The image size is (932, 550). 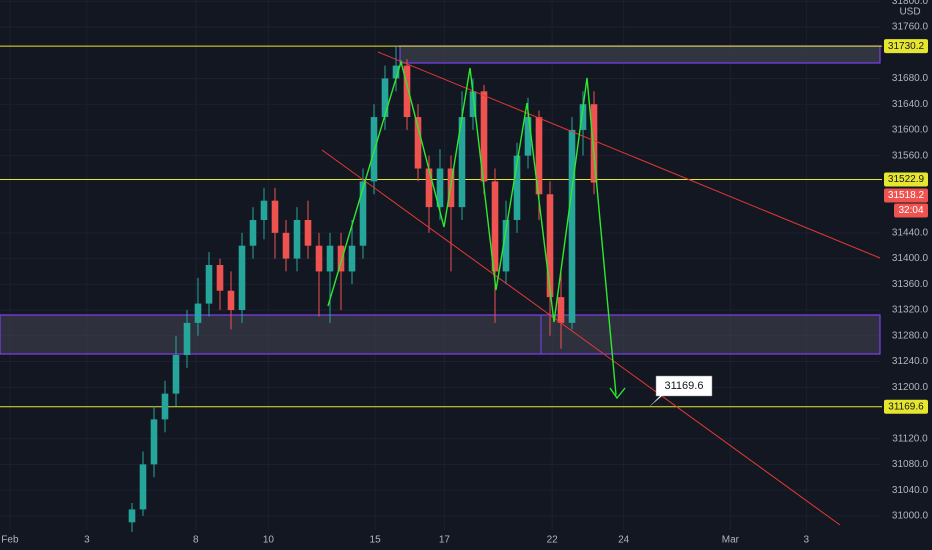 I want to click on y-tick-label: 31040.0, so click(x=910, y=490).